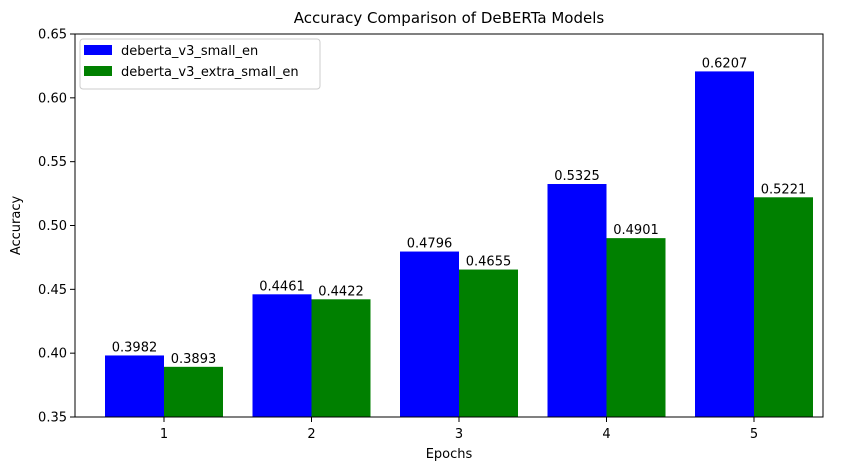 The image size is (855, 470). What do you see at coordinates (52, 354) in the screenshot?
I see `y-tick-label: 0.40` at bounding box center [52, 354].